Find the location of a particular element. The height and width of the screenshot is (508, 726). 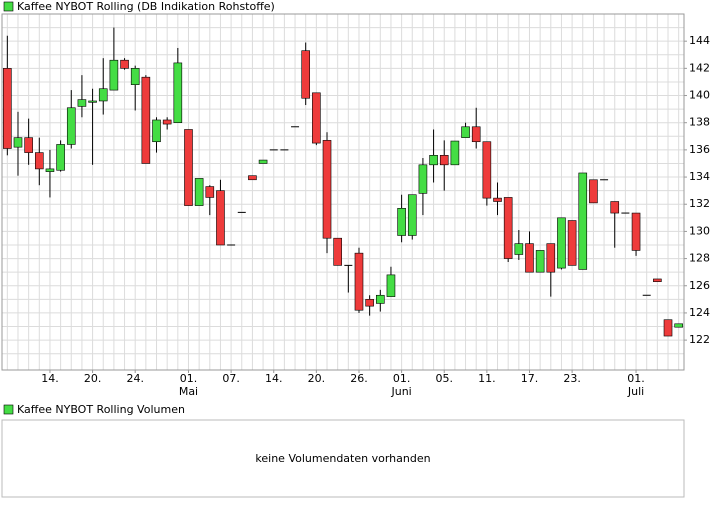

x-tick-label: 05. is located at coordinates (444, 378).